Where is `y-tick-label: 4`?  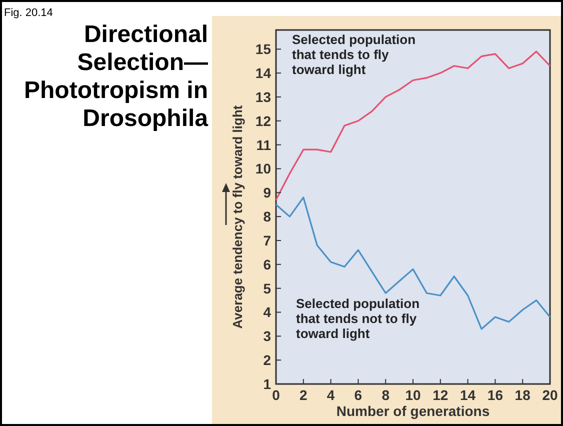 y-tick-label: 4 is located at coordinates (267, 312).